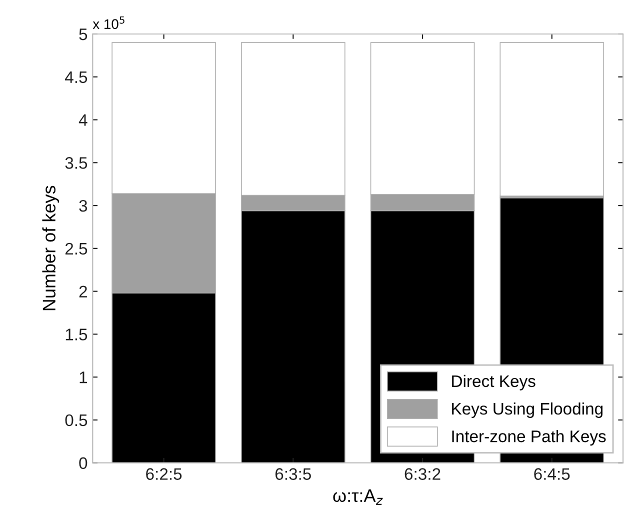  What do you see at coordinates (76, 163) in the screenshot?
I see `y-tick-label: 3.5` at bounding box center [76, 163].